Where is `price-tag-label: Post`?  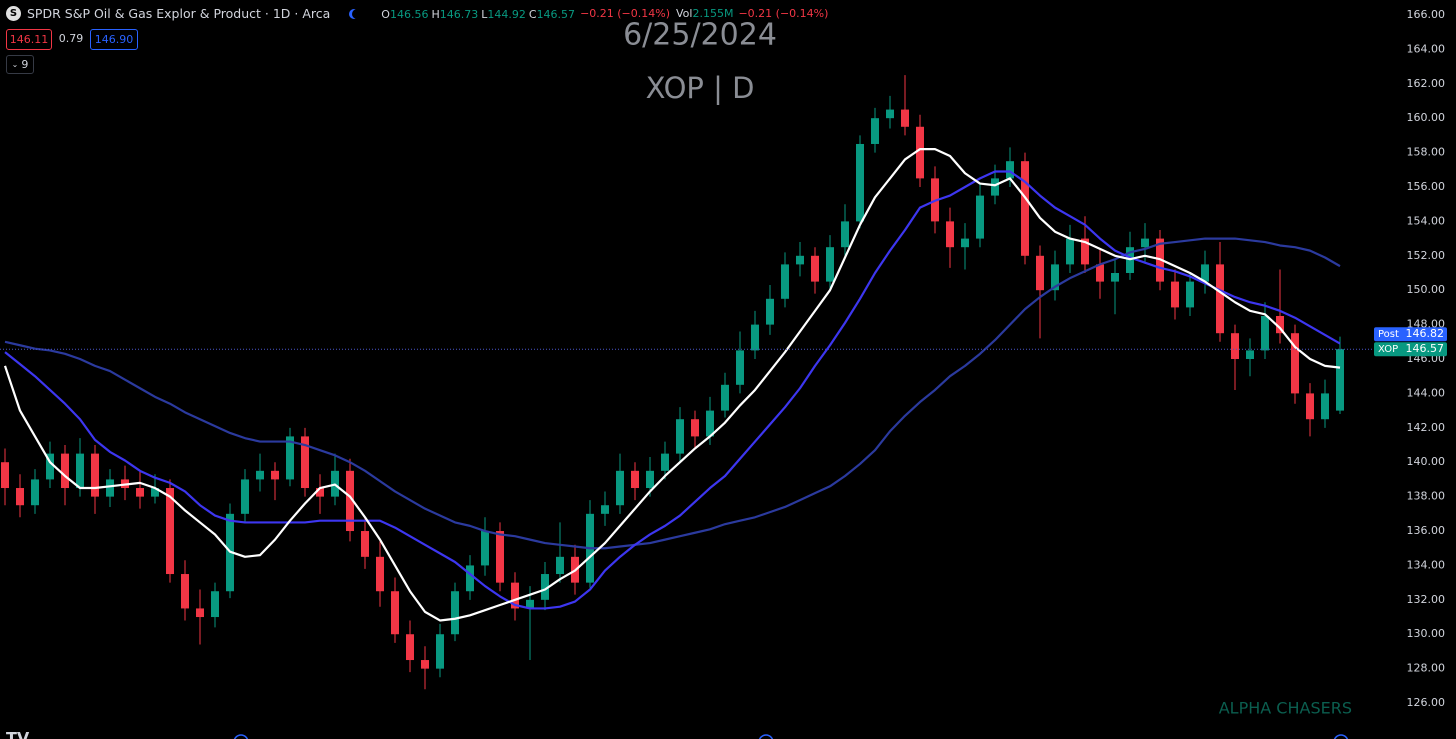 price-tag-label: Post is located at coordinates (1388, 334).